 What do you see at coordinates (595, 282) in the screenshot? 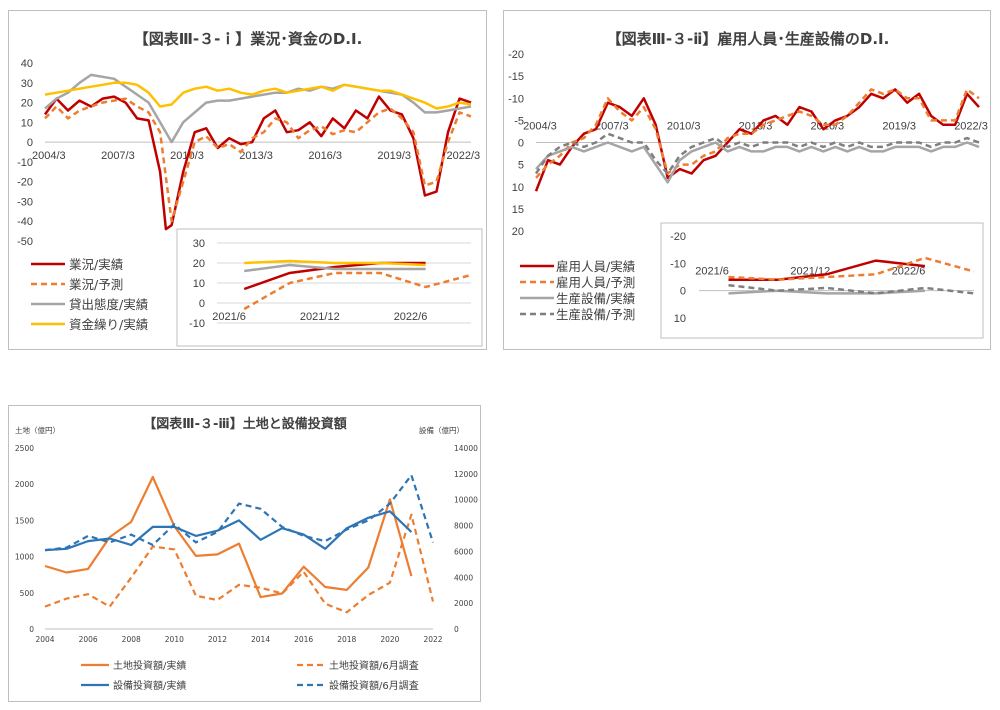
I see `legend-label: 雇用人員/予測` at bounding box center [595, 282].